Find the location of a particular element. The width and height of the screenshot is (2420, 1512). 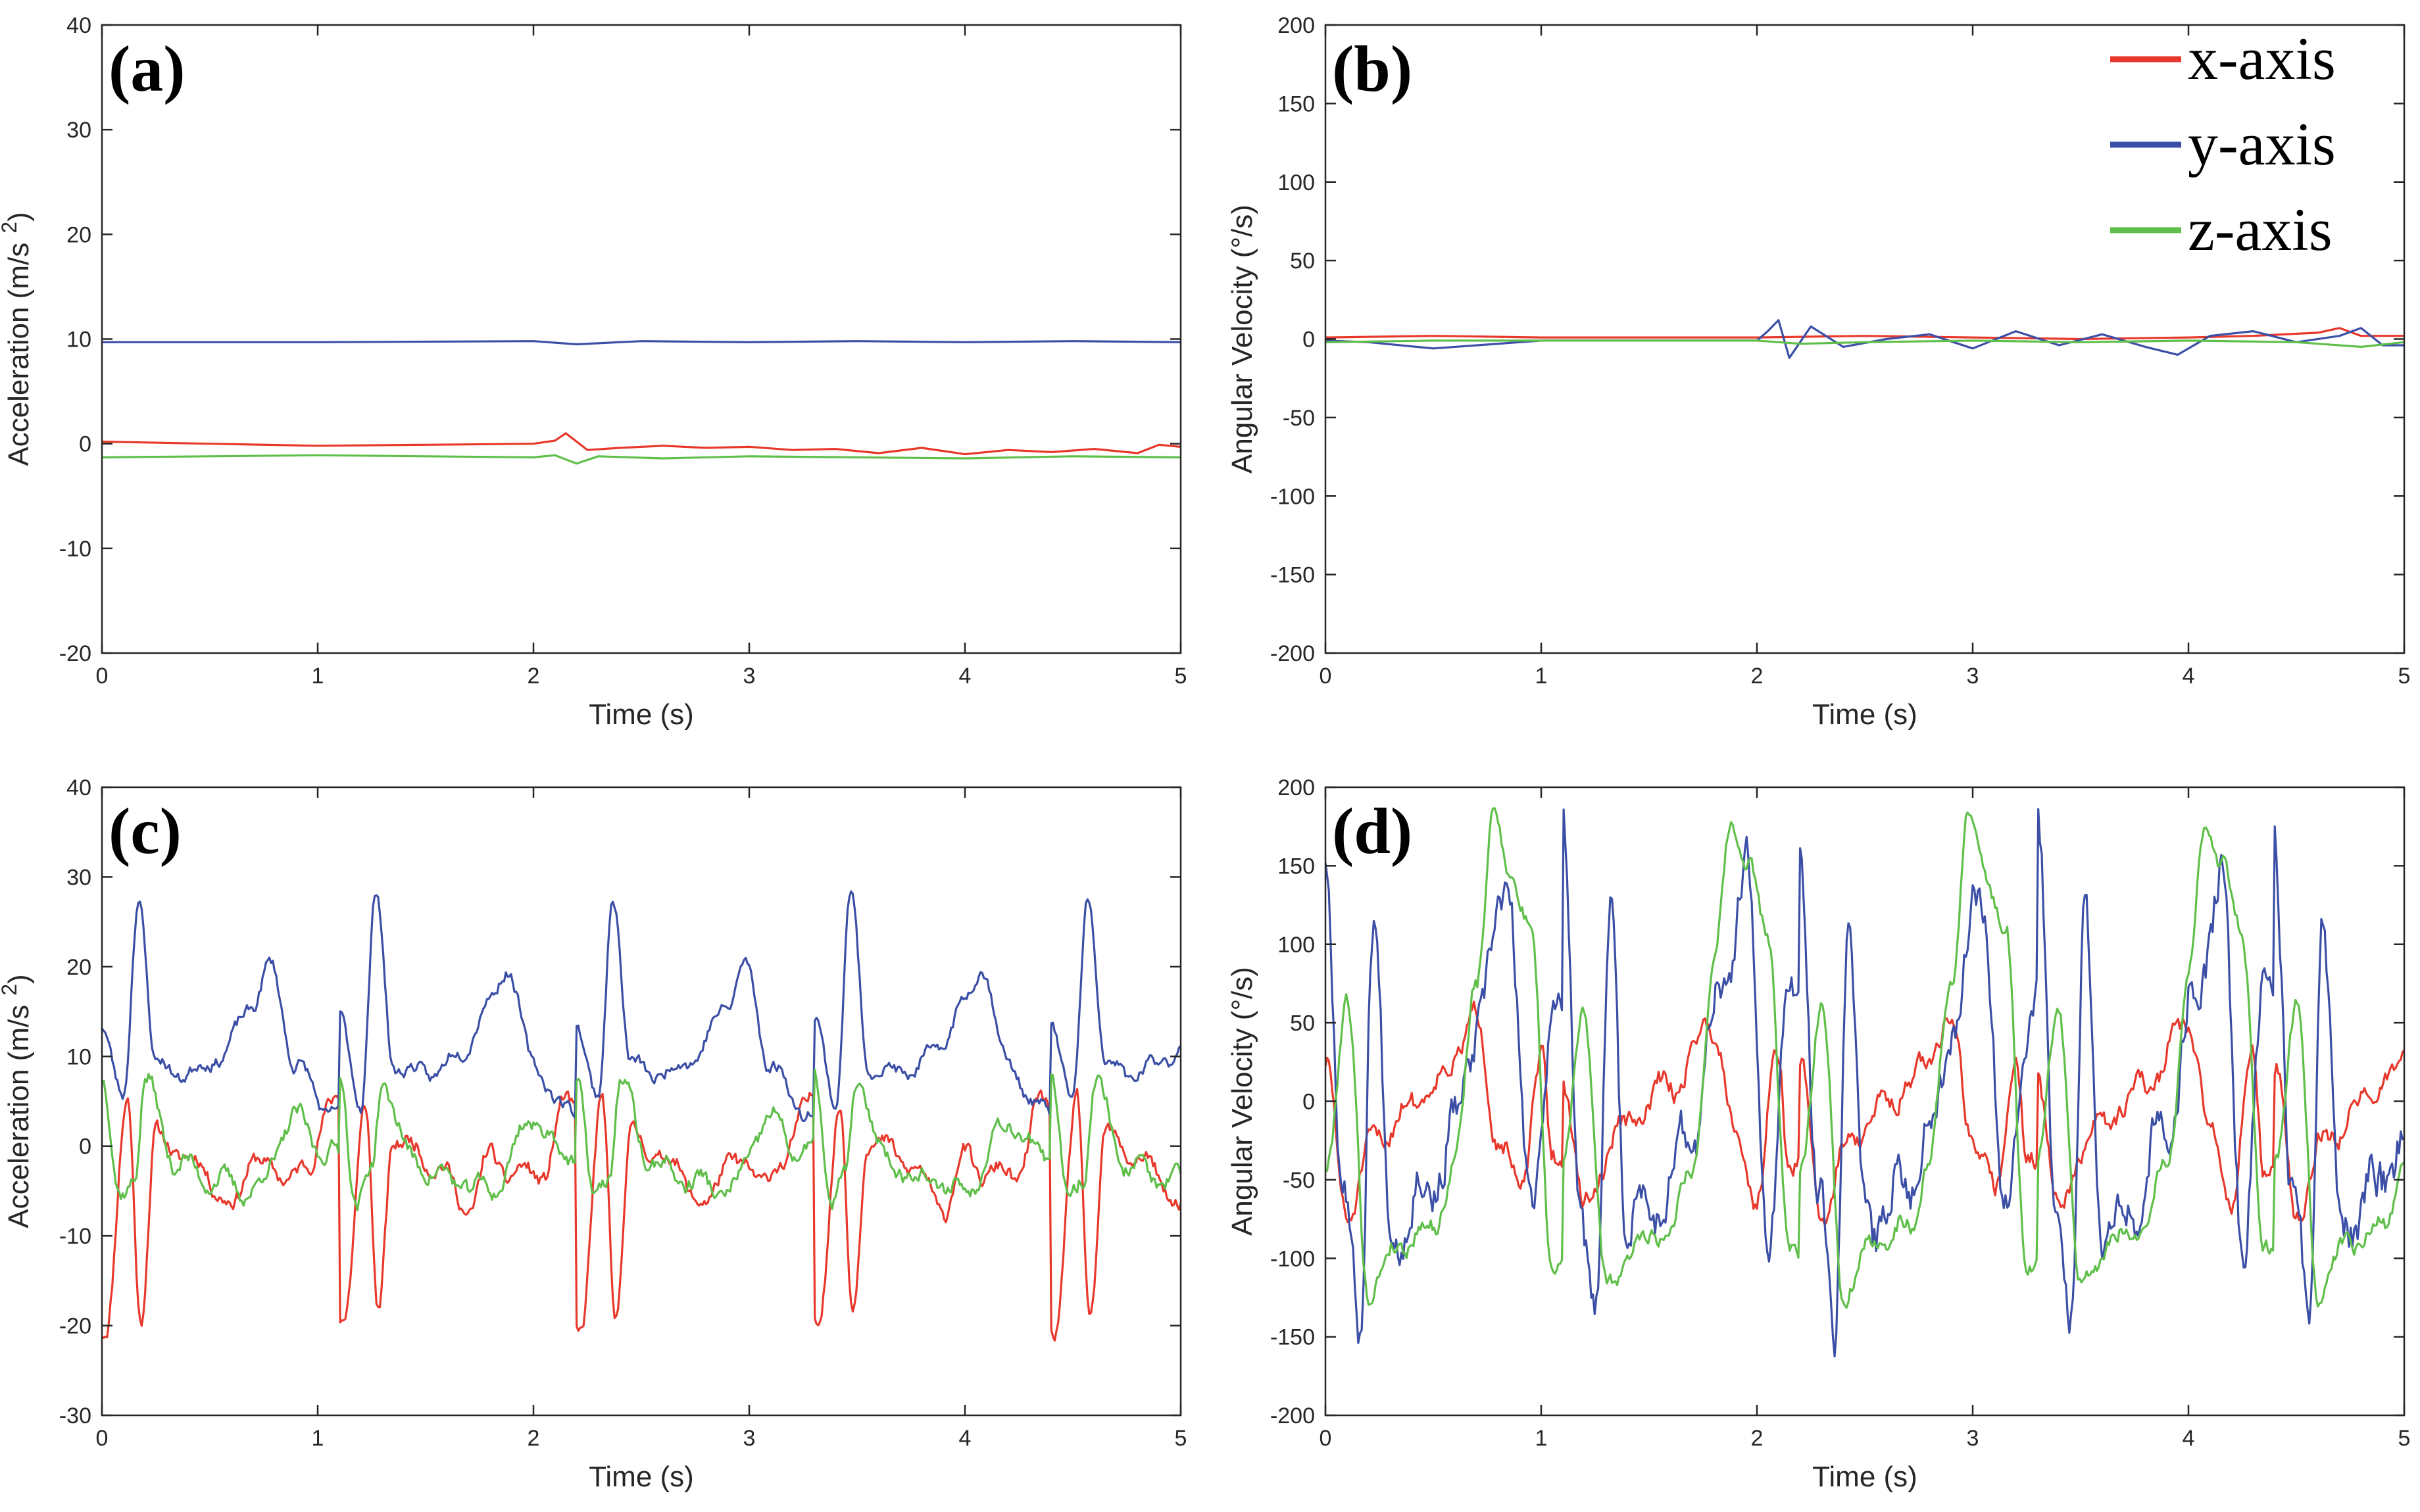

series-z-line-d is located at coordinates (1864, 1058).